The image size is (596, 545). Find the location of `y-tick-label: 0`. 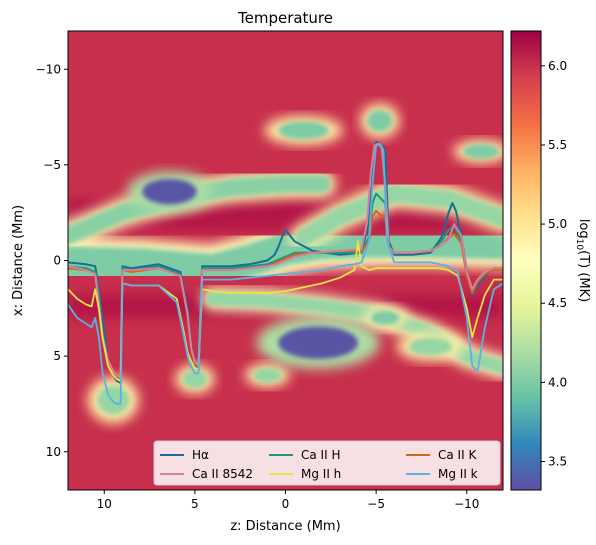

y-tick-label: 0 is located at coordinates (57, 261).